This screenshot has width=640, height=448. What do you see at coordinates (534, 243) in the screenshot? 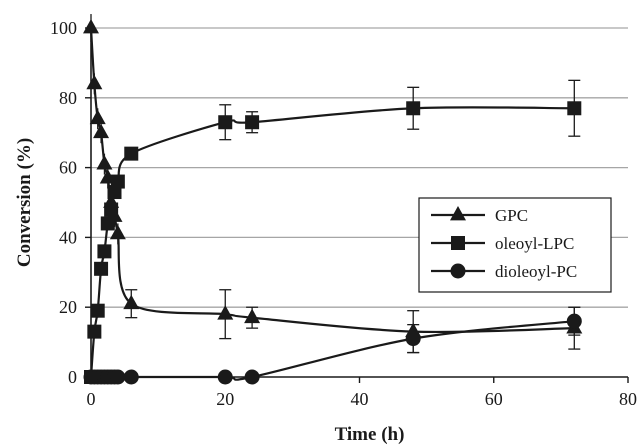
I see `legend-label-oleoyl-lpc: oleoyl-LPC` at bounding box center [534, 243].